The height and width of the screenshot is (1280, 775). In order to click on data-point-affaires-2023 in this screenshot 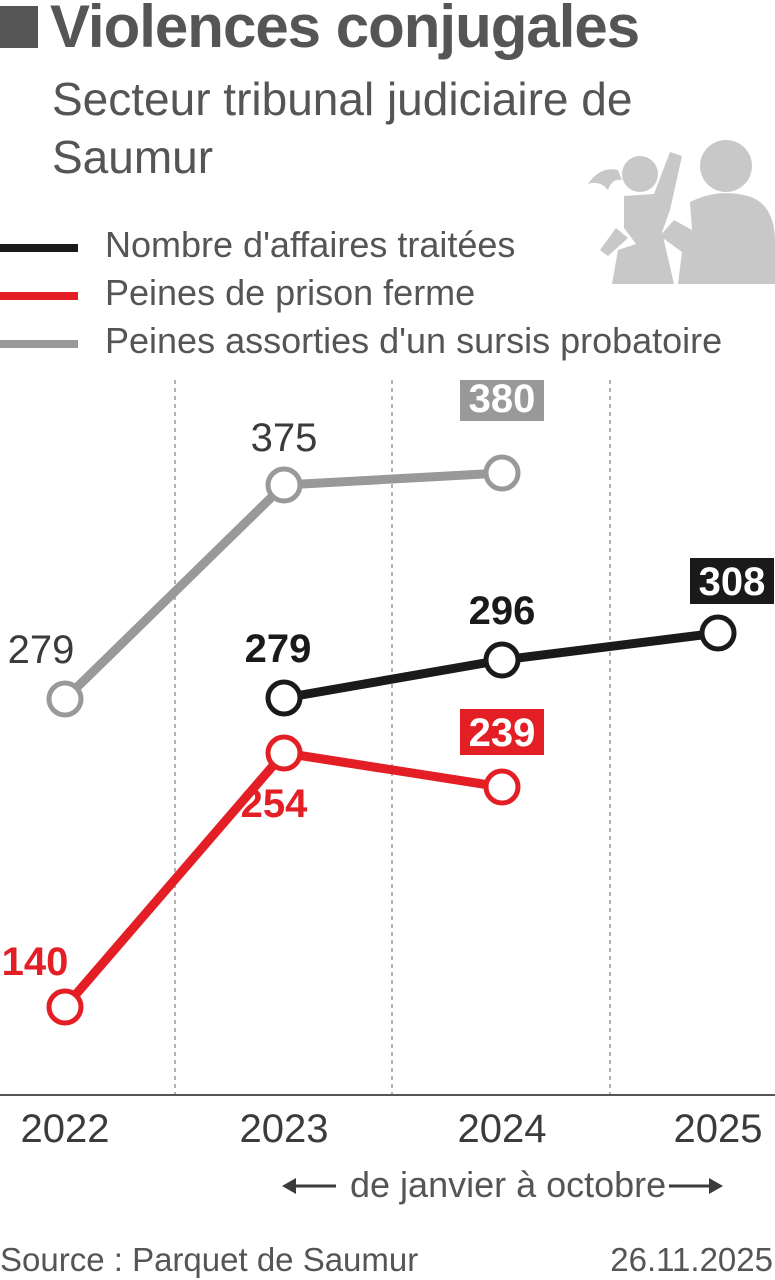, I will do `click(284, 698)`.